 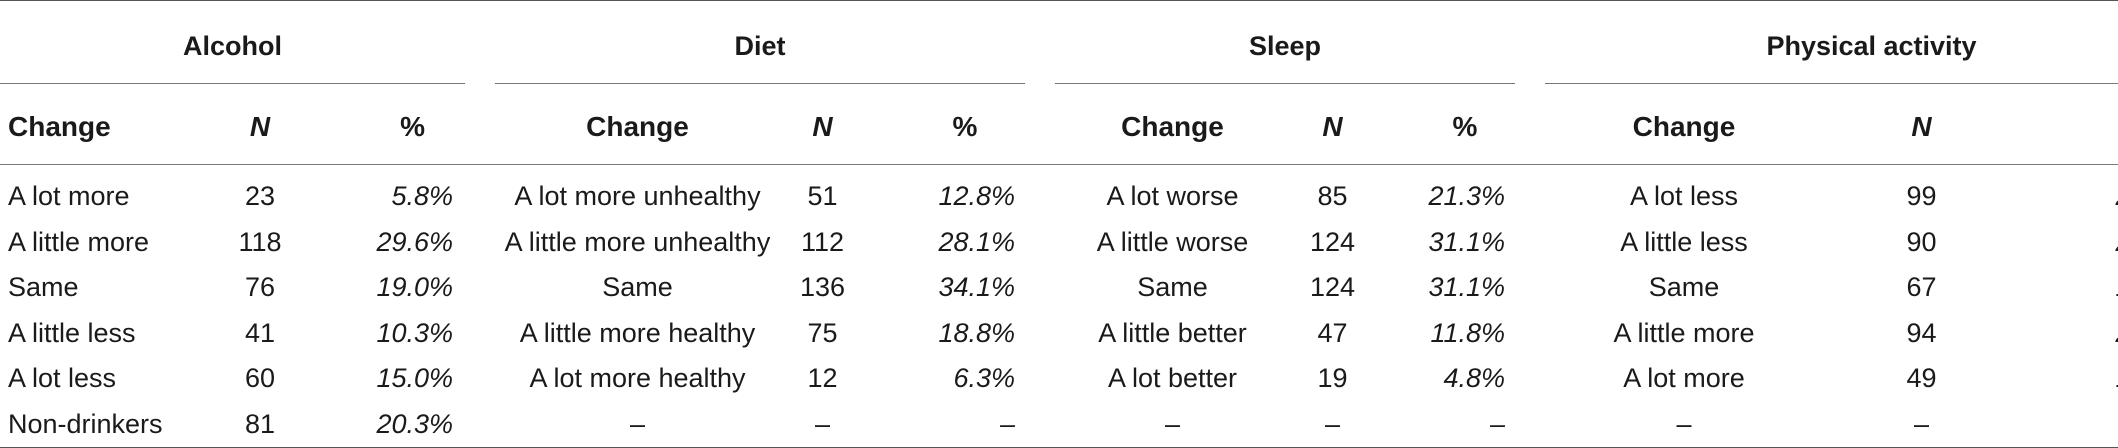 I want to click on col-n-diet: N, so click(x=822, y=127).